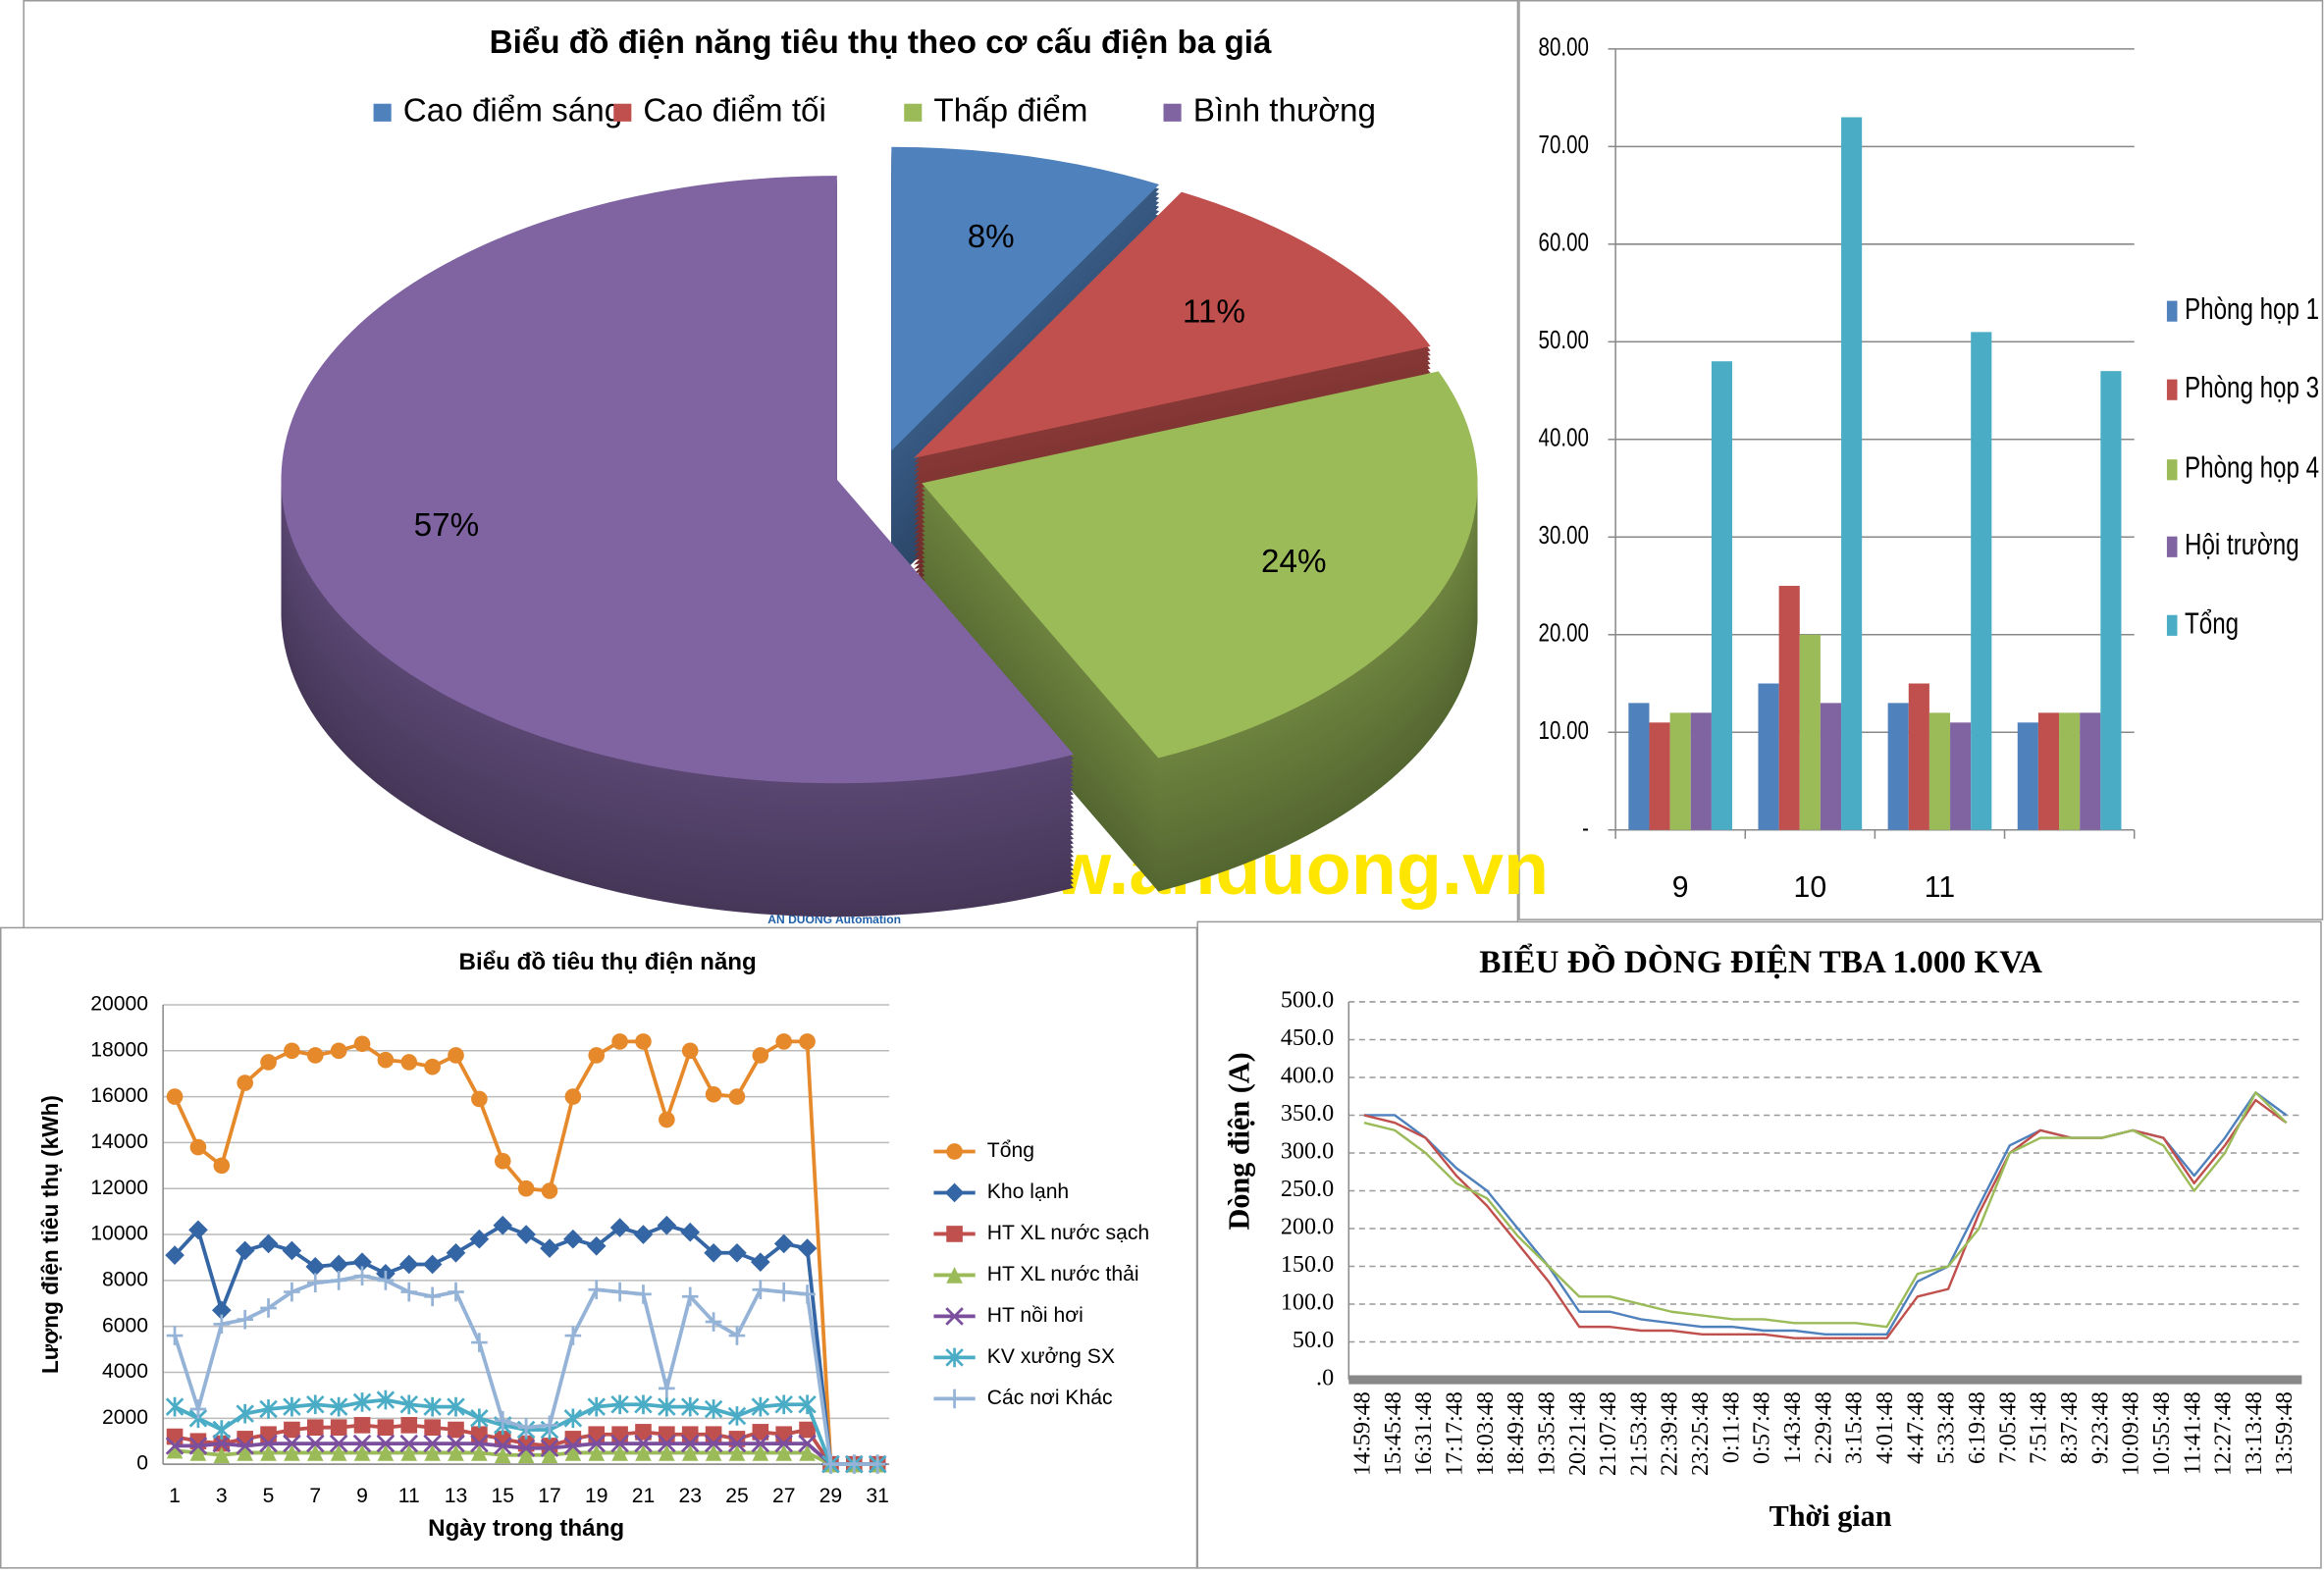 This screenshot has width=2324, height=1573. Describe the element at coordinates (1564, 535) in the screenshot. I see `y-tick-label: 30.00` at that location.